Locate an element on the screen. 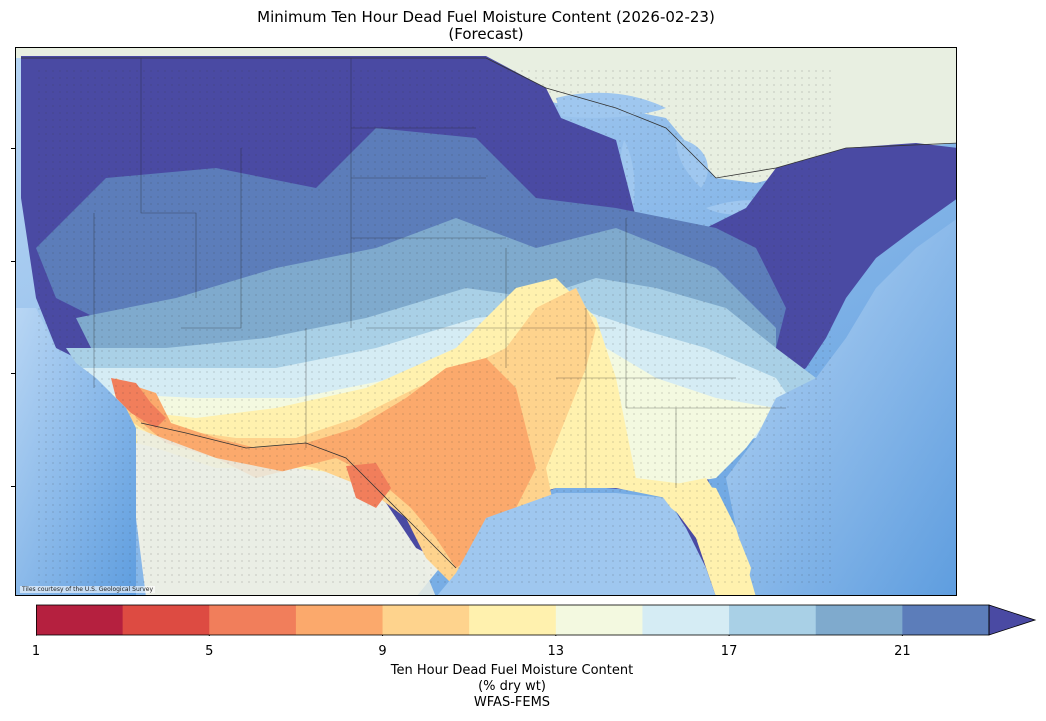 The width and height of the screenshot is (1046, 721). colorbar-tick-label: 17 is located at coordinates (729, 651).